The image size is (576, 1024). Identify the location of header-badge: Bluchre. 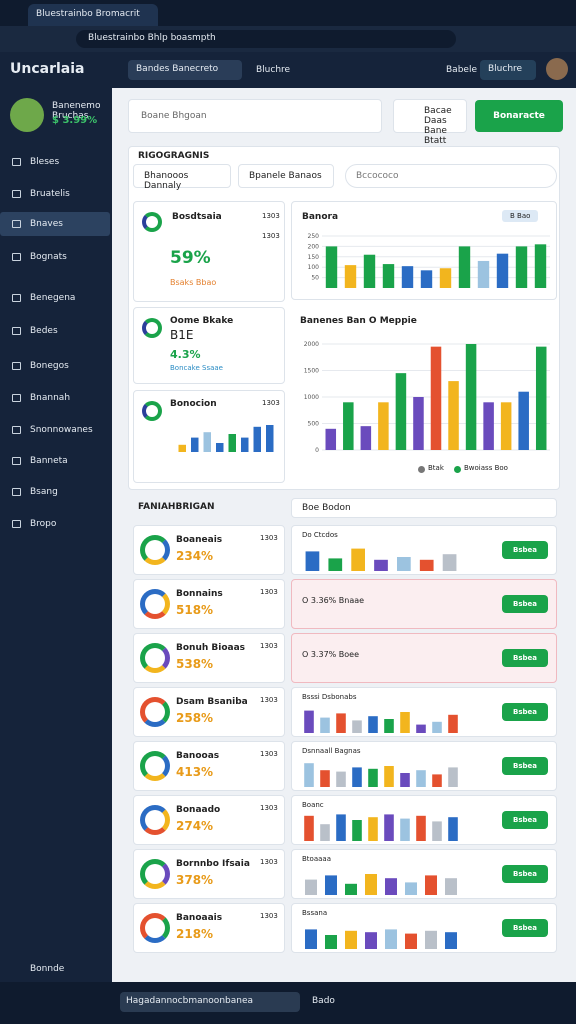
(508, 70).